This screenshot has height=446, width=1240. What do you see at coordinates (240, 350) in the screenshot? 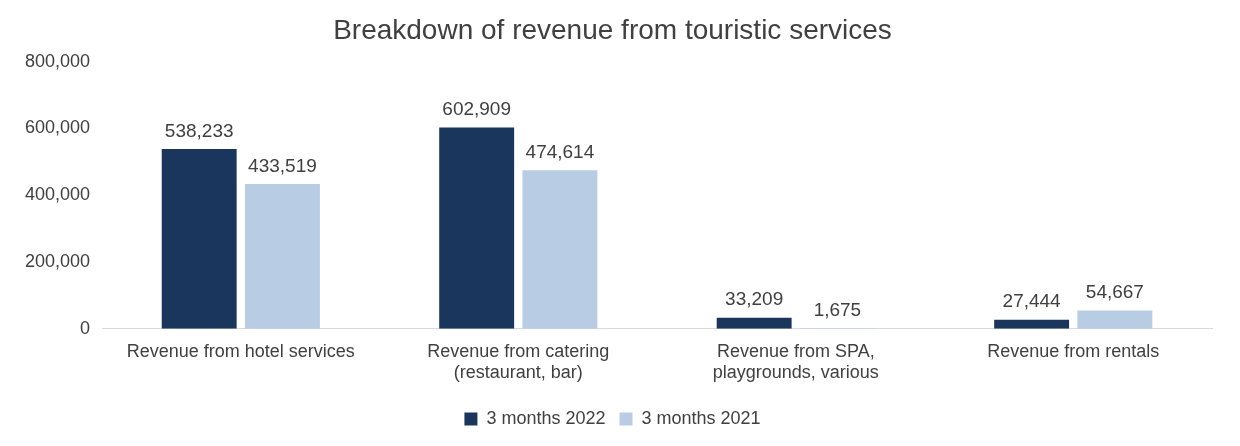
I see `x-tick-label: Revenue from hotel services` at bounding box center [240, 350].